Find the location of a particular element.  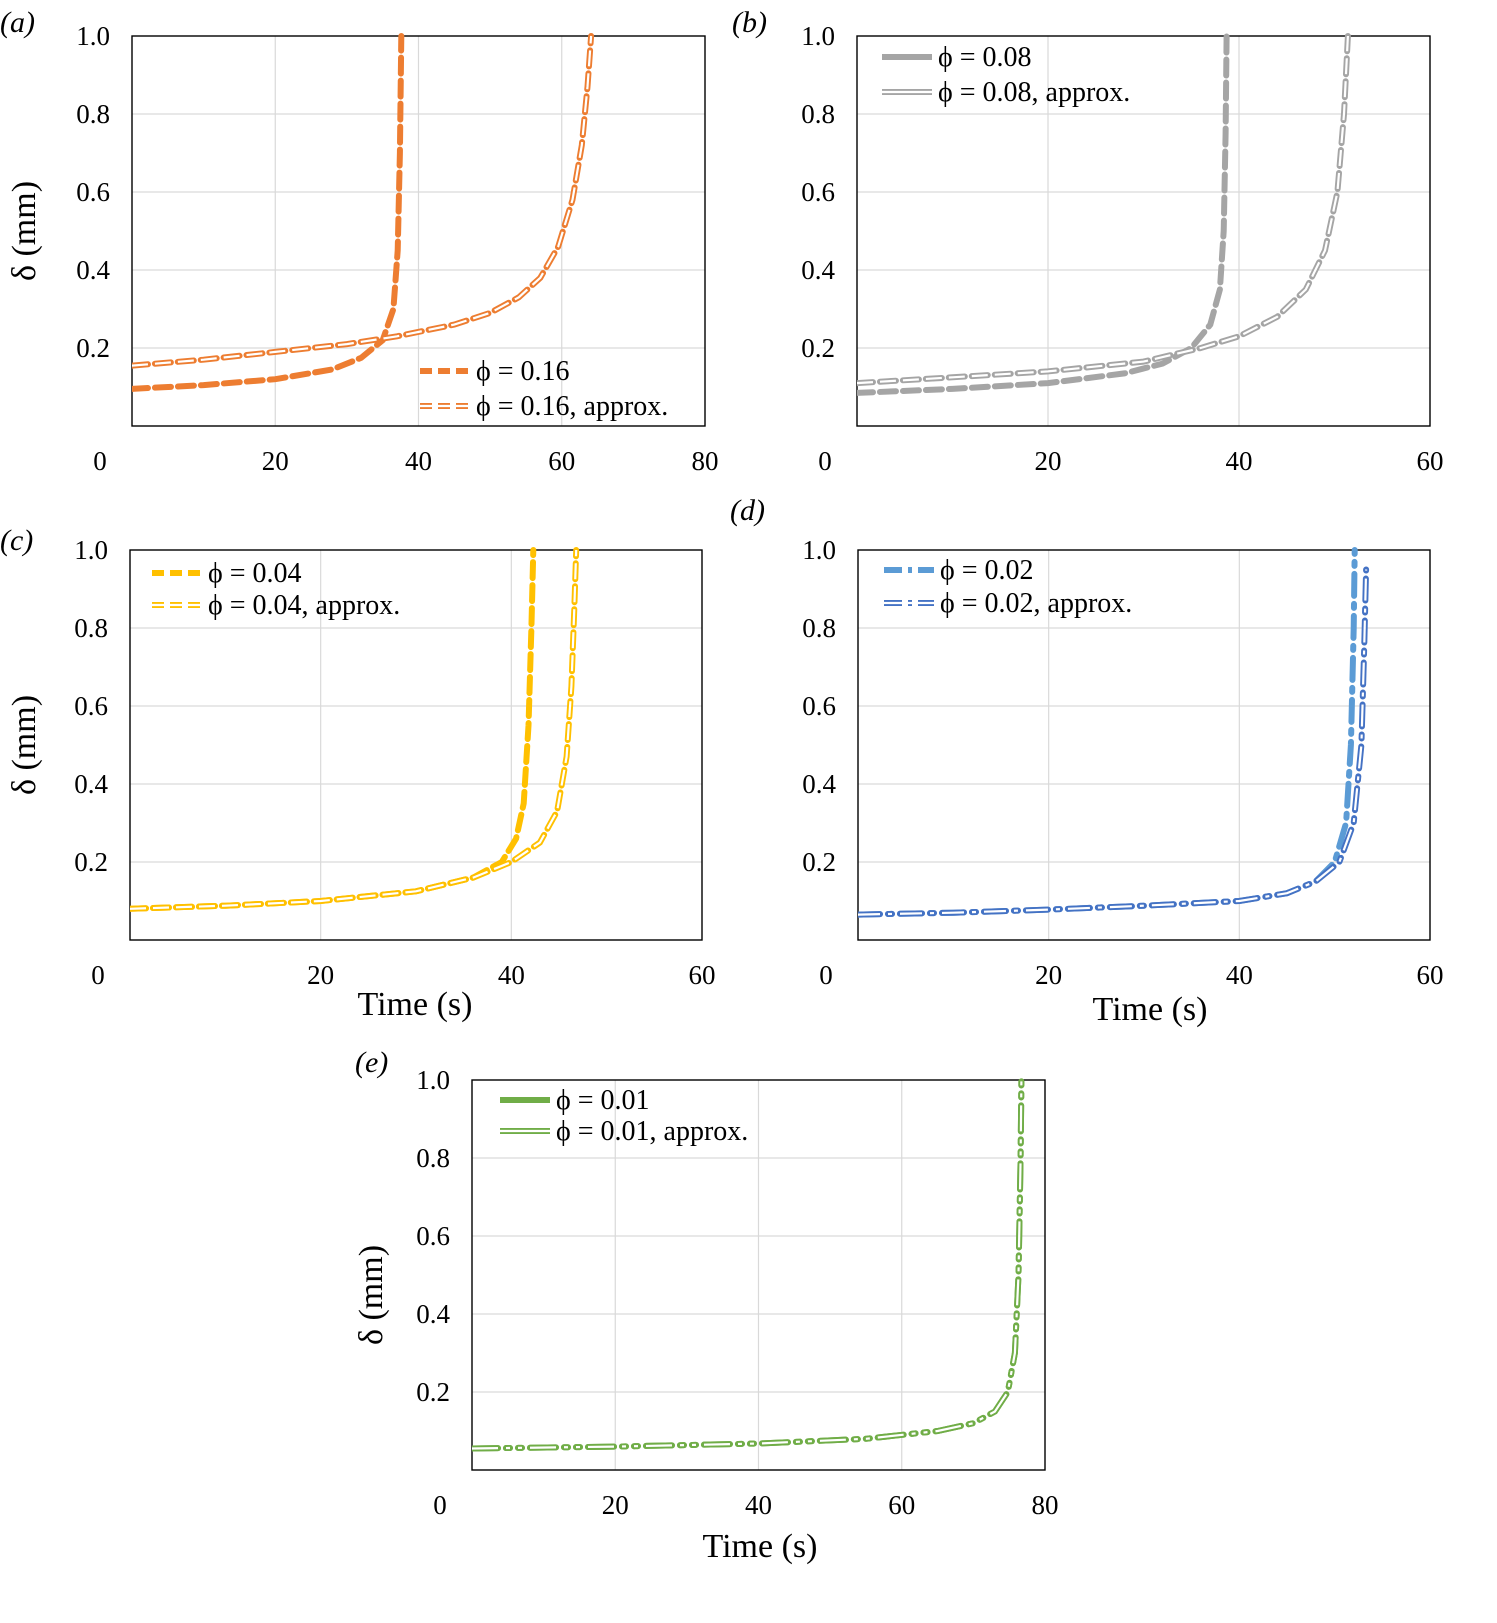

legend-label: ϕ = 0.01, approx. is located at coordinates (652, 1131).